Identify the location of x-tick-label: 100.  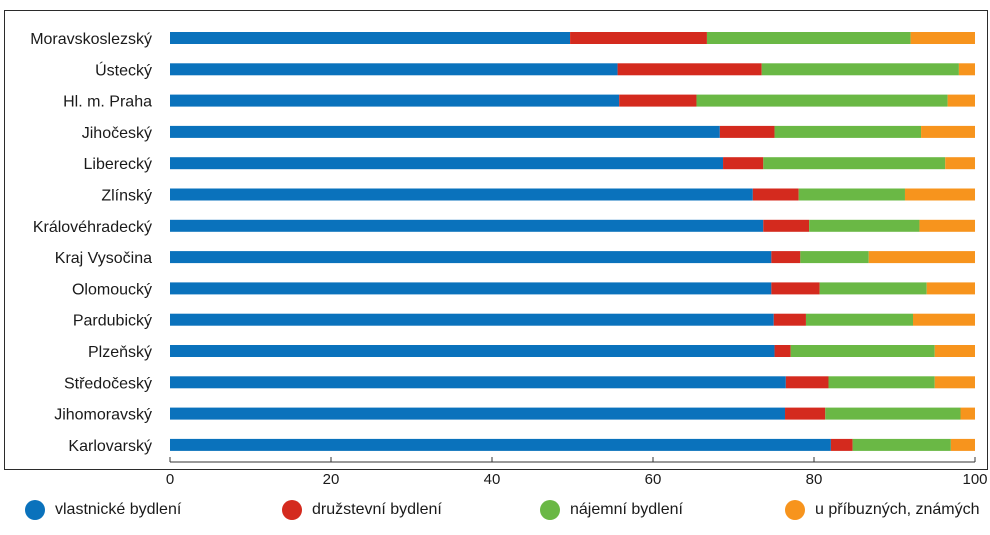
(974, 479).